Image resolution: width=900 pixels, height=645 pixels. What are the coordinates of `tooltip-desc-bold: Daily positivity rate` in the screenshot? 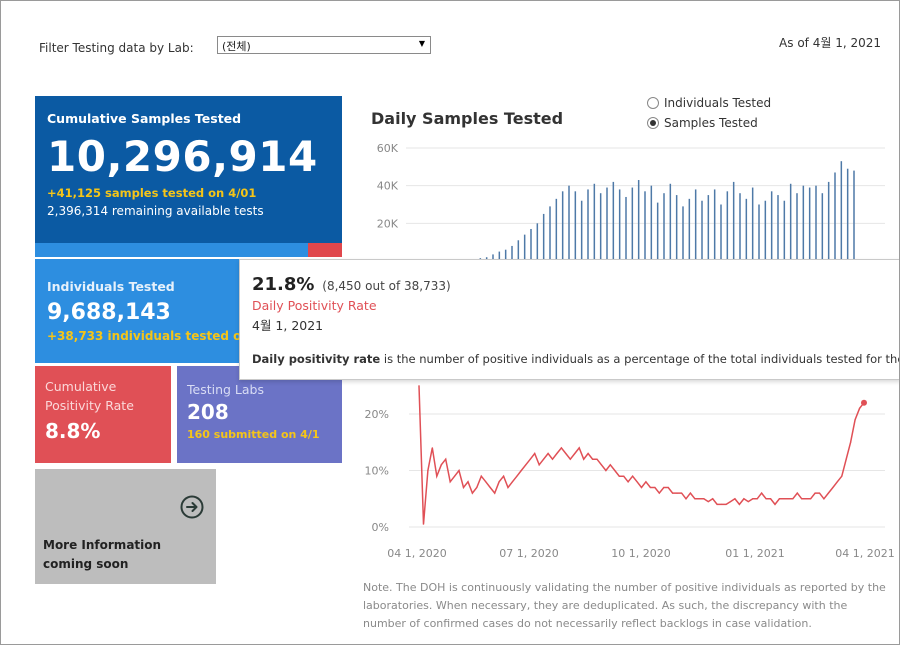 It's located at (316, 359).